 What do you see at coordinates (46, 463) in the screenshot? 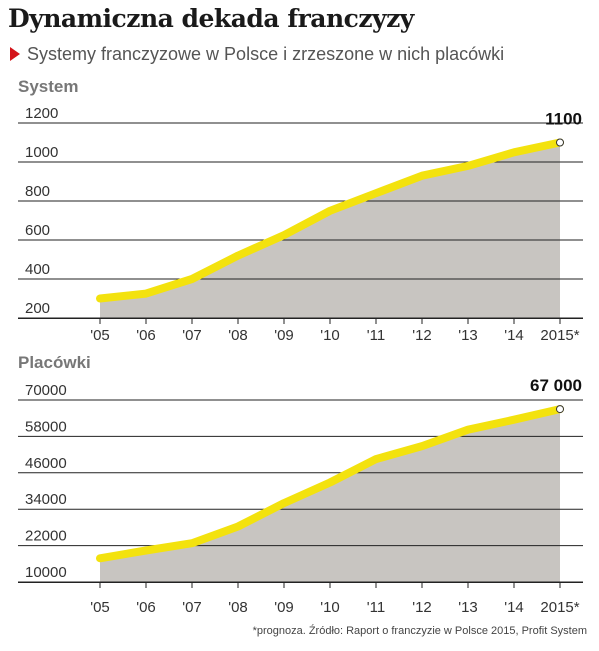
I see `y-tick-label: 46000` at bounding box center [46, 463].